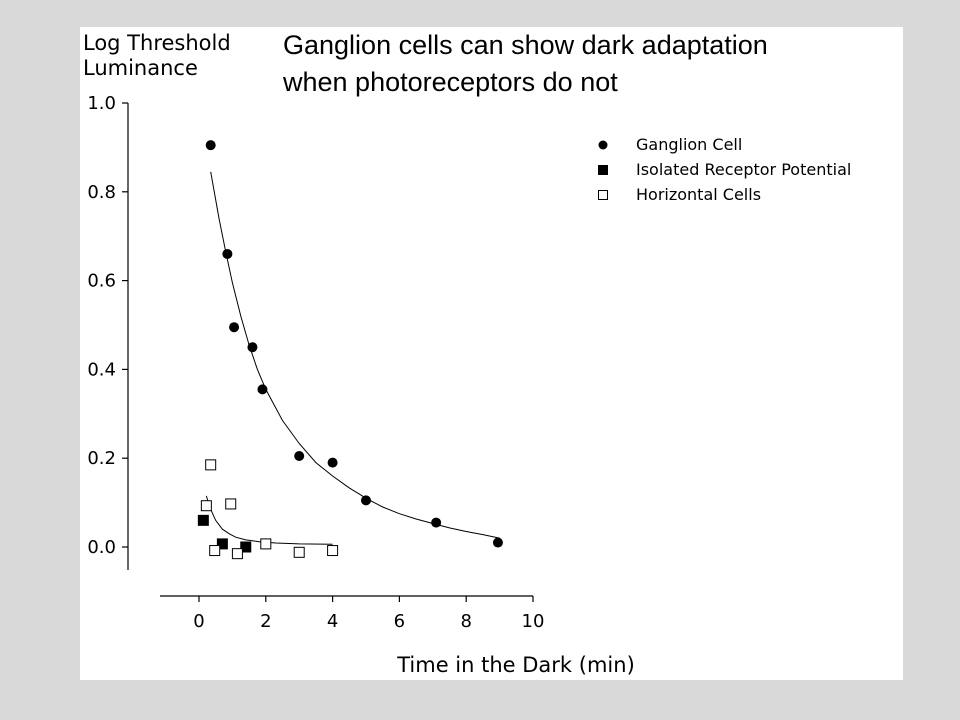  I want to click on x-tick-label: 4, so click(332, 621).